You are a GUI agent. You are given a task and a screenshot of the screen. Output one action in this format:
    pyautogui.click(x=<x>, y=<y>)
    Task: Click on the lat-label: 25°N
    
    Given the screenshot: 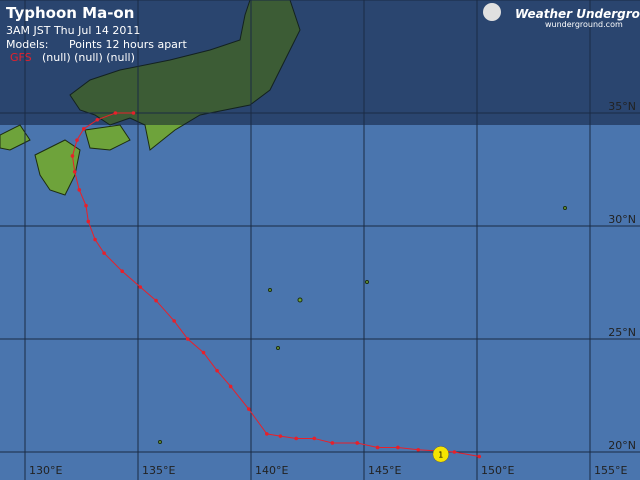 What is the action you would take?
    pyautogui.click(x=622, y=332)
    